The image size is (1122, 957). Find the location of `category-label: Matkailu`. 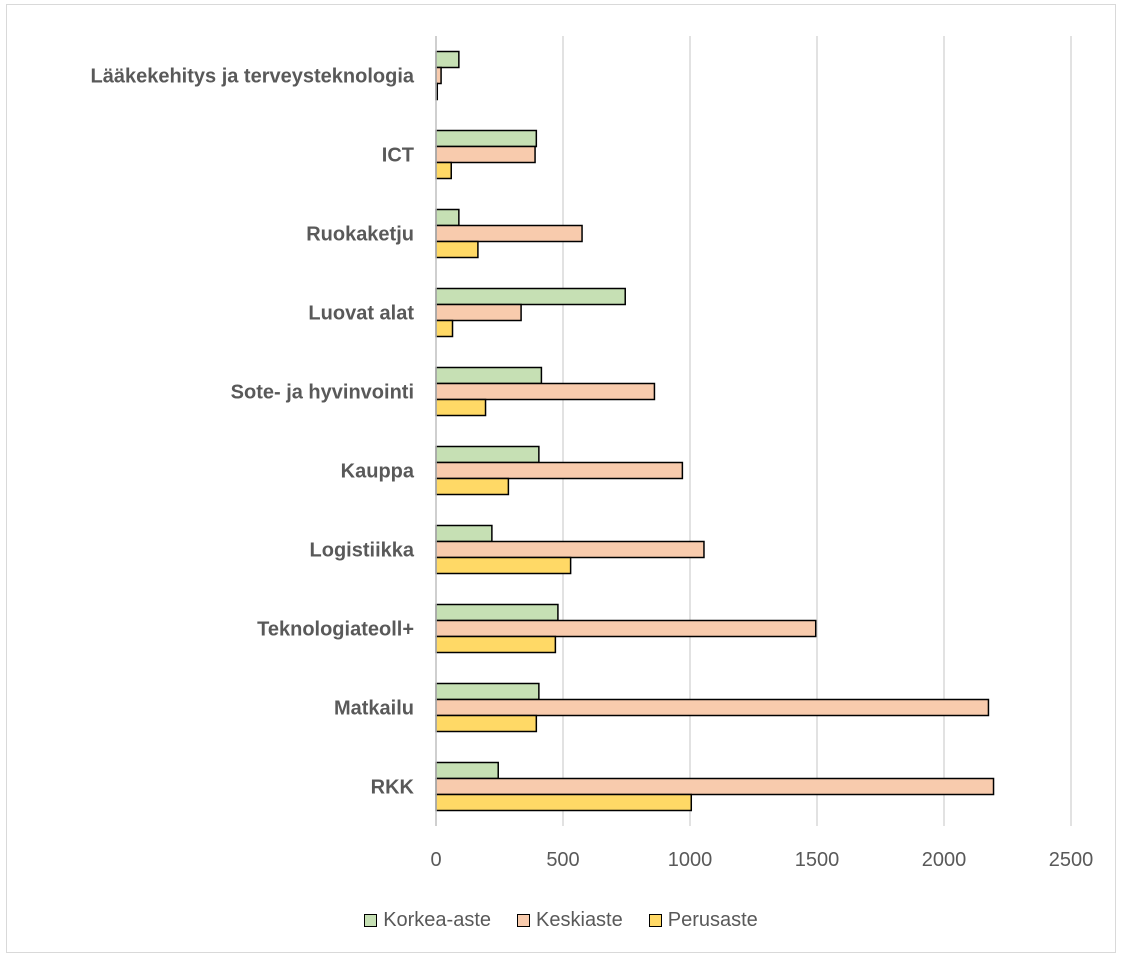

category-label: Matkailu is located at coordinates (374, 709).